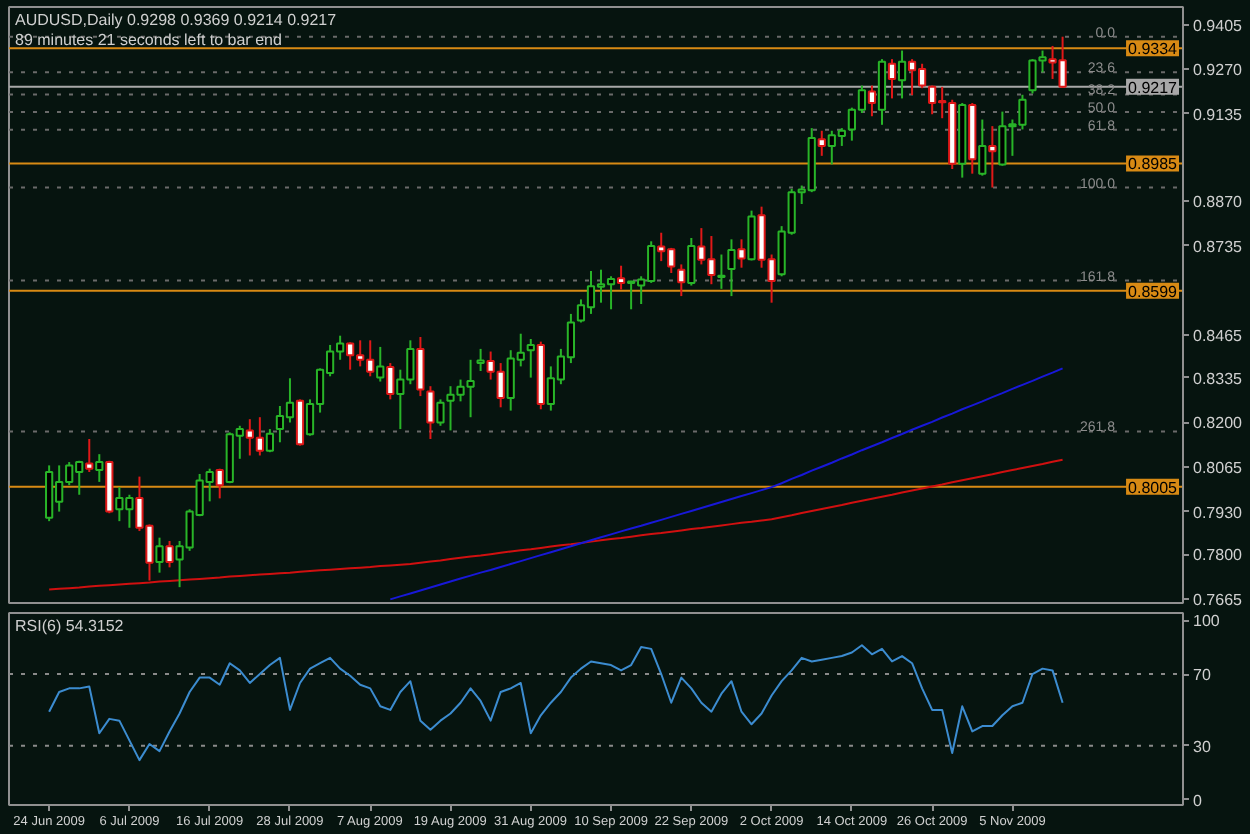 The height and width of the screenshot is (834, 1250). Describe the element at coordinates (1218, 114) in the screenshot. I see `y-tick-label: 0.9135` at that location.